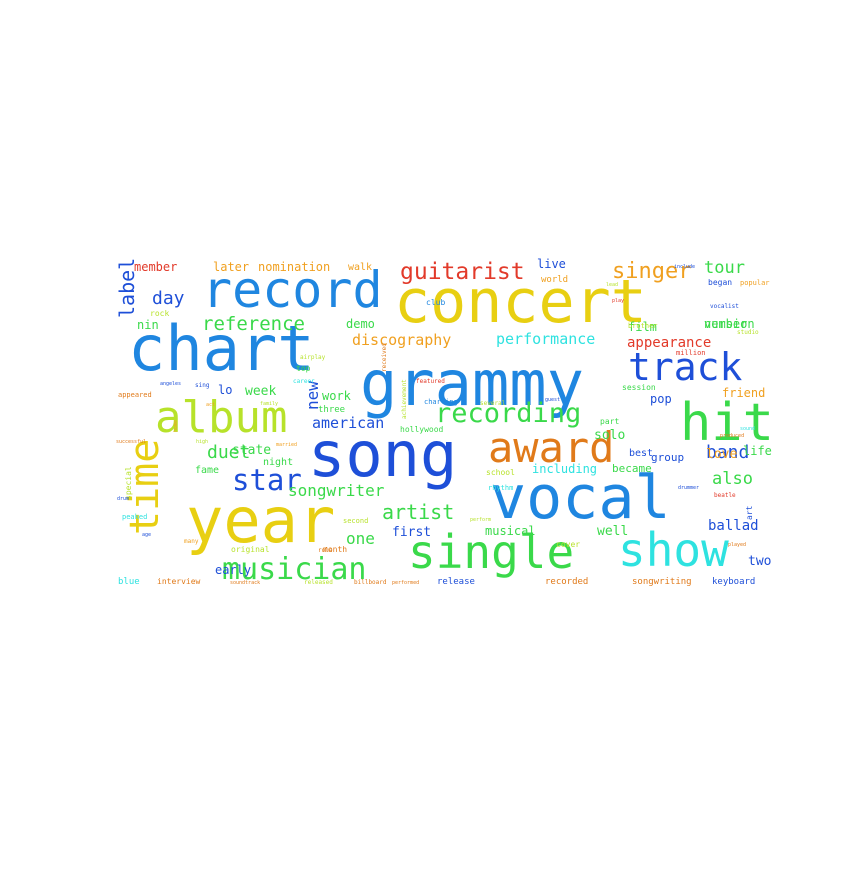  I want to click on word-nin: nin, so click(148, 325).